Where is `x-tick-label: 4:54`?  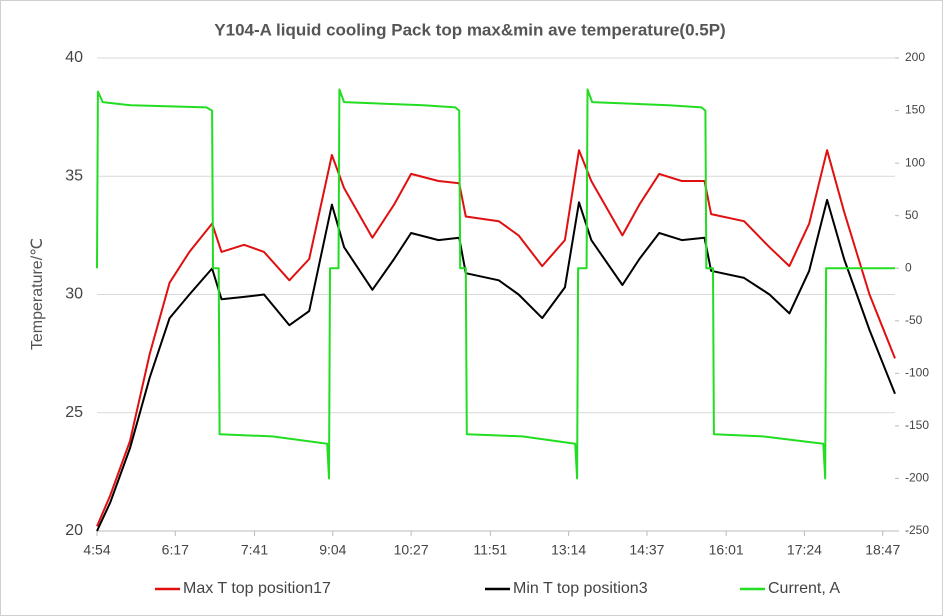
x-tick-label: 4:54 is located at coordinates (96, 550).